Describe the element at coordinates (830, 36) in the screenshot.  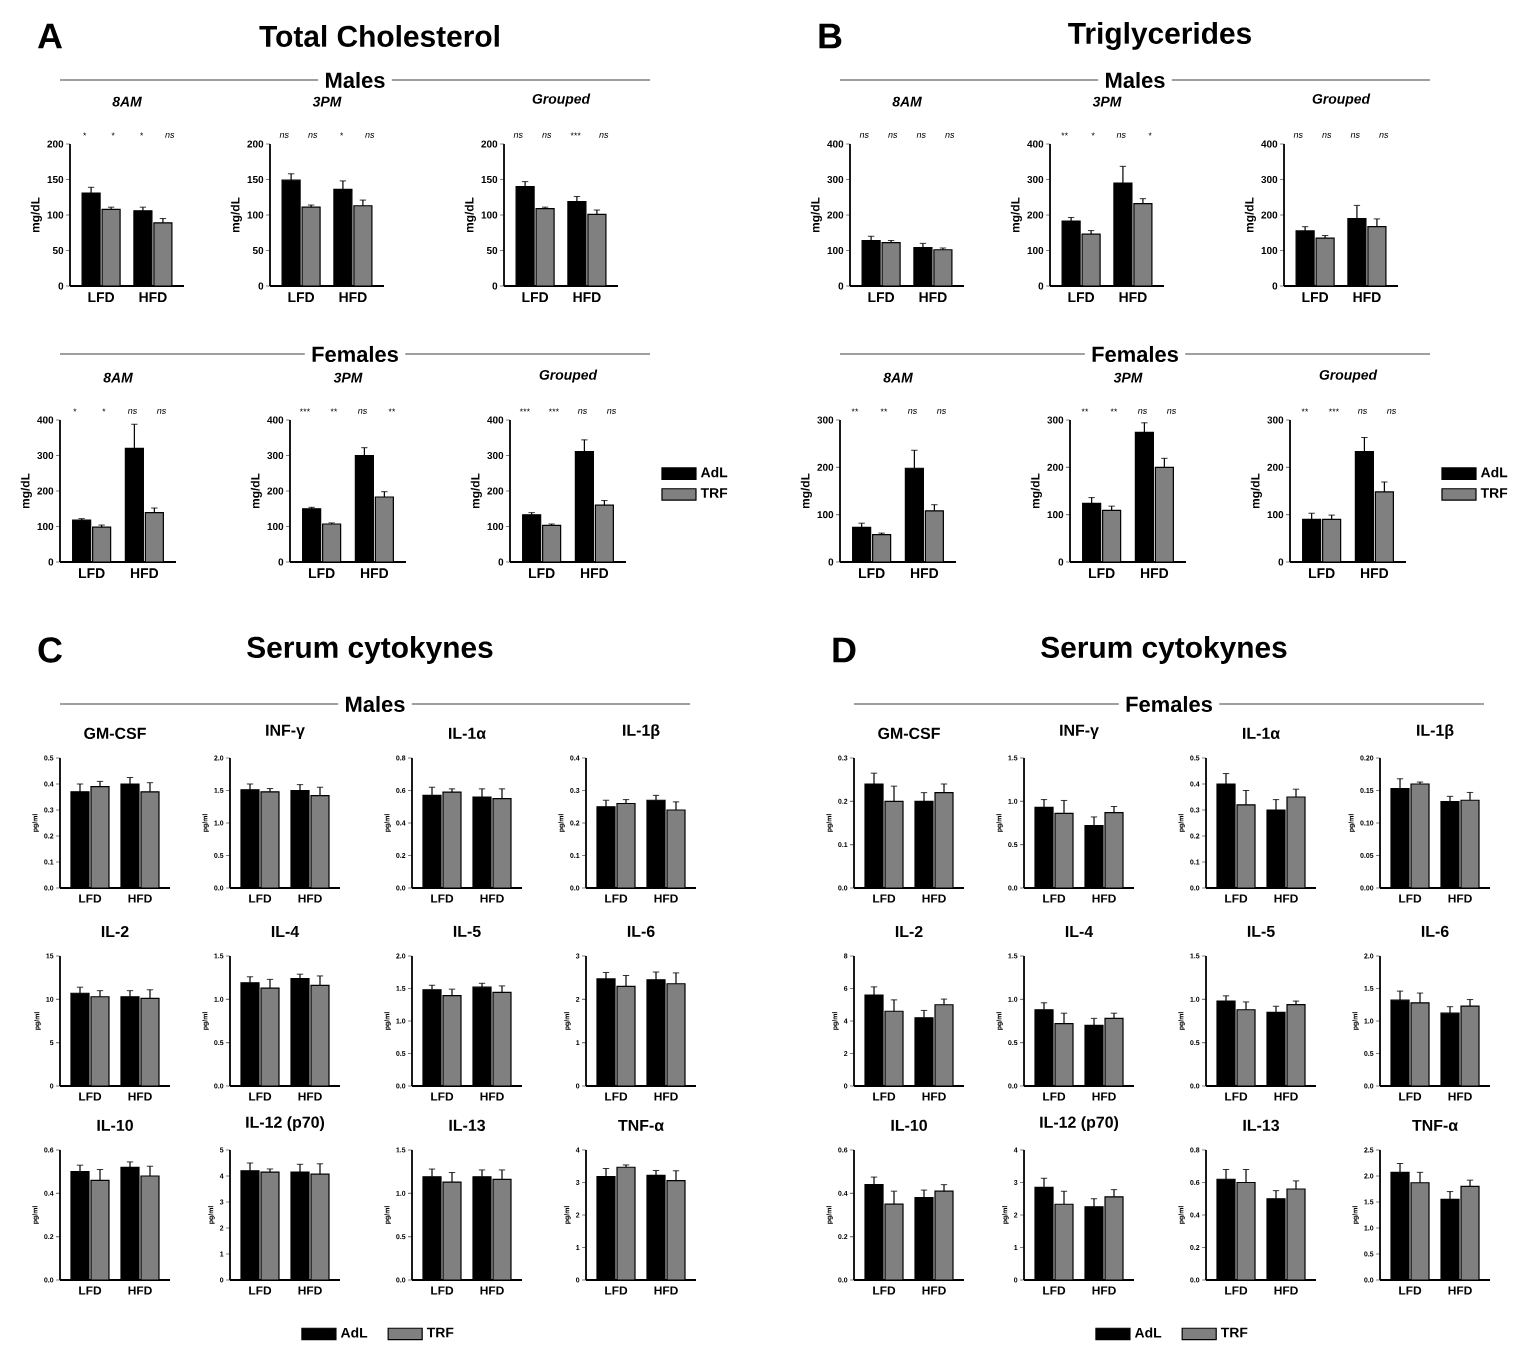
I see `text: B` at that location.